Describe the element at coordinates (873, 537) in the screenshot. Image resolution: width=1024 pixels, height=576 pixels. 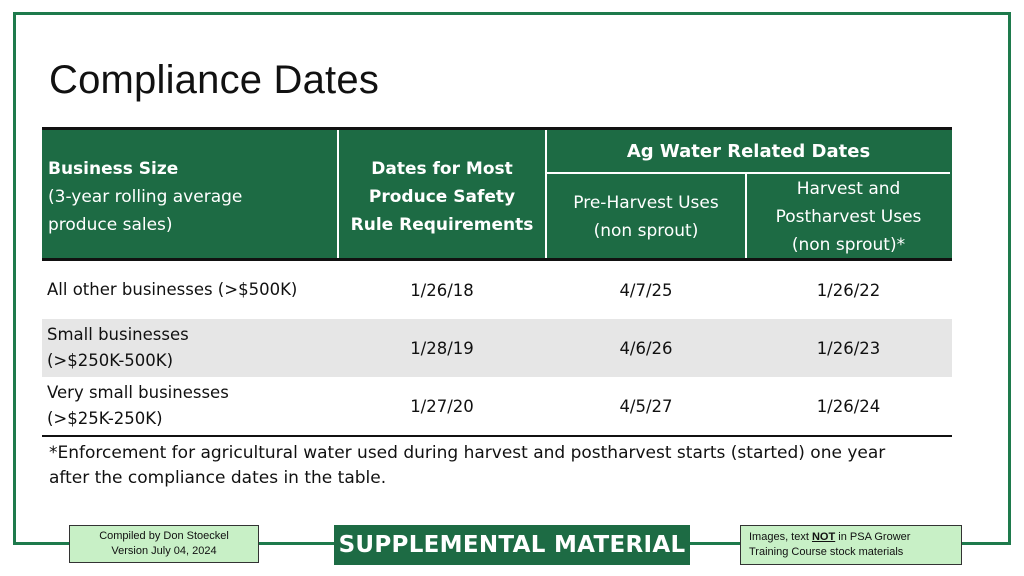
I see `disclaimer-post: in PSA Grower` at that location.